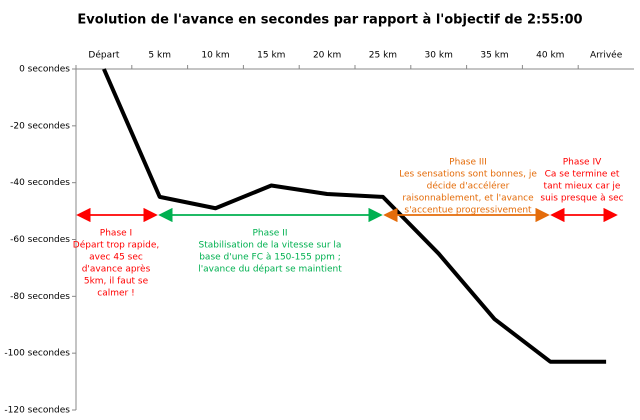  What do you see at coordinates (269, 234) in the screenshot?
I see `phase-text: Phase II` at bounding box center [269, 234].